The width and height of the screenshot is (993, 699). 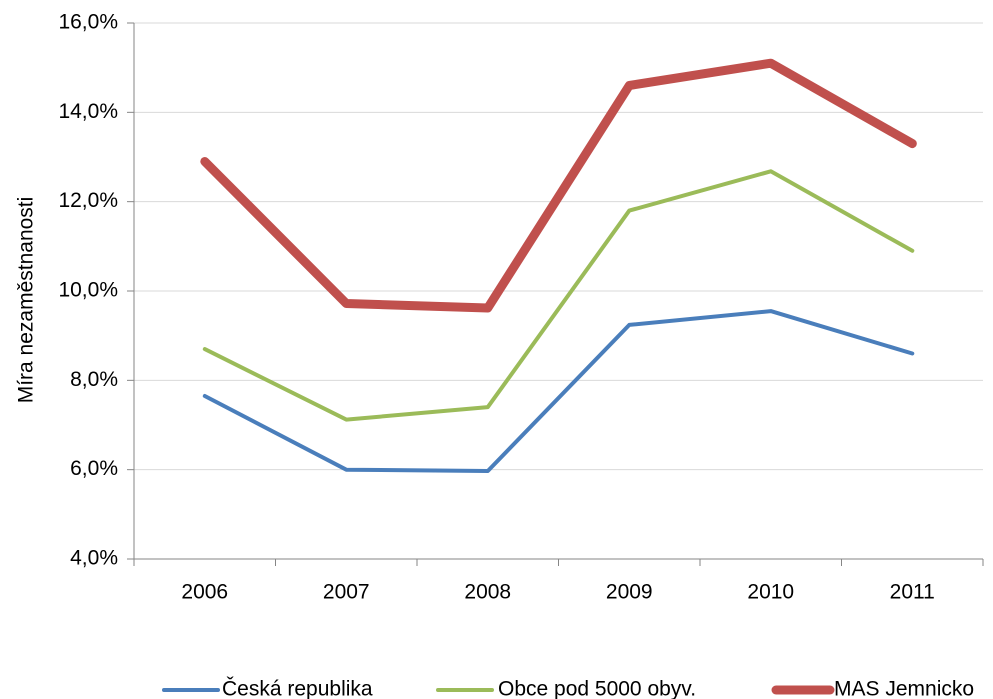 What do you see at coordinates (297, 688) in the screenshot?
I see `legend-label: Česká republika` at bounding box center [297, 688].